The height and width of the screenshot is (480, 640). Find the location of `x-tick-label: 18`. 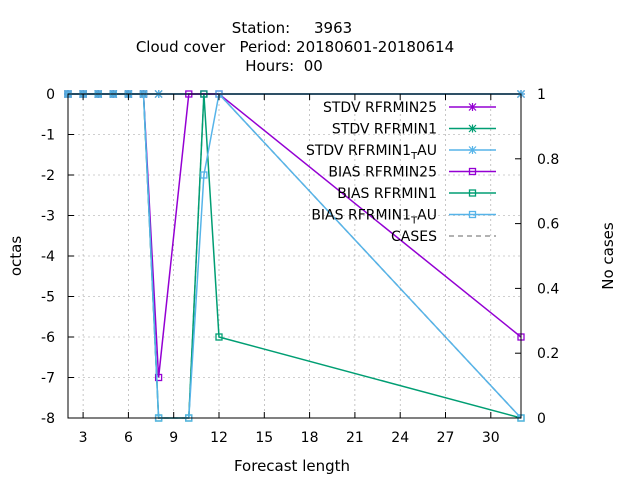

x-tick-label: 18 is located at coordinates (310, 438).